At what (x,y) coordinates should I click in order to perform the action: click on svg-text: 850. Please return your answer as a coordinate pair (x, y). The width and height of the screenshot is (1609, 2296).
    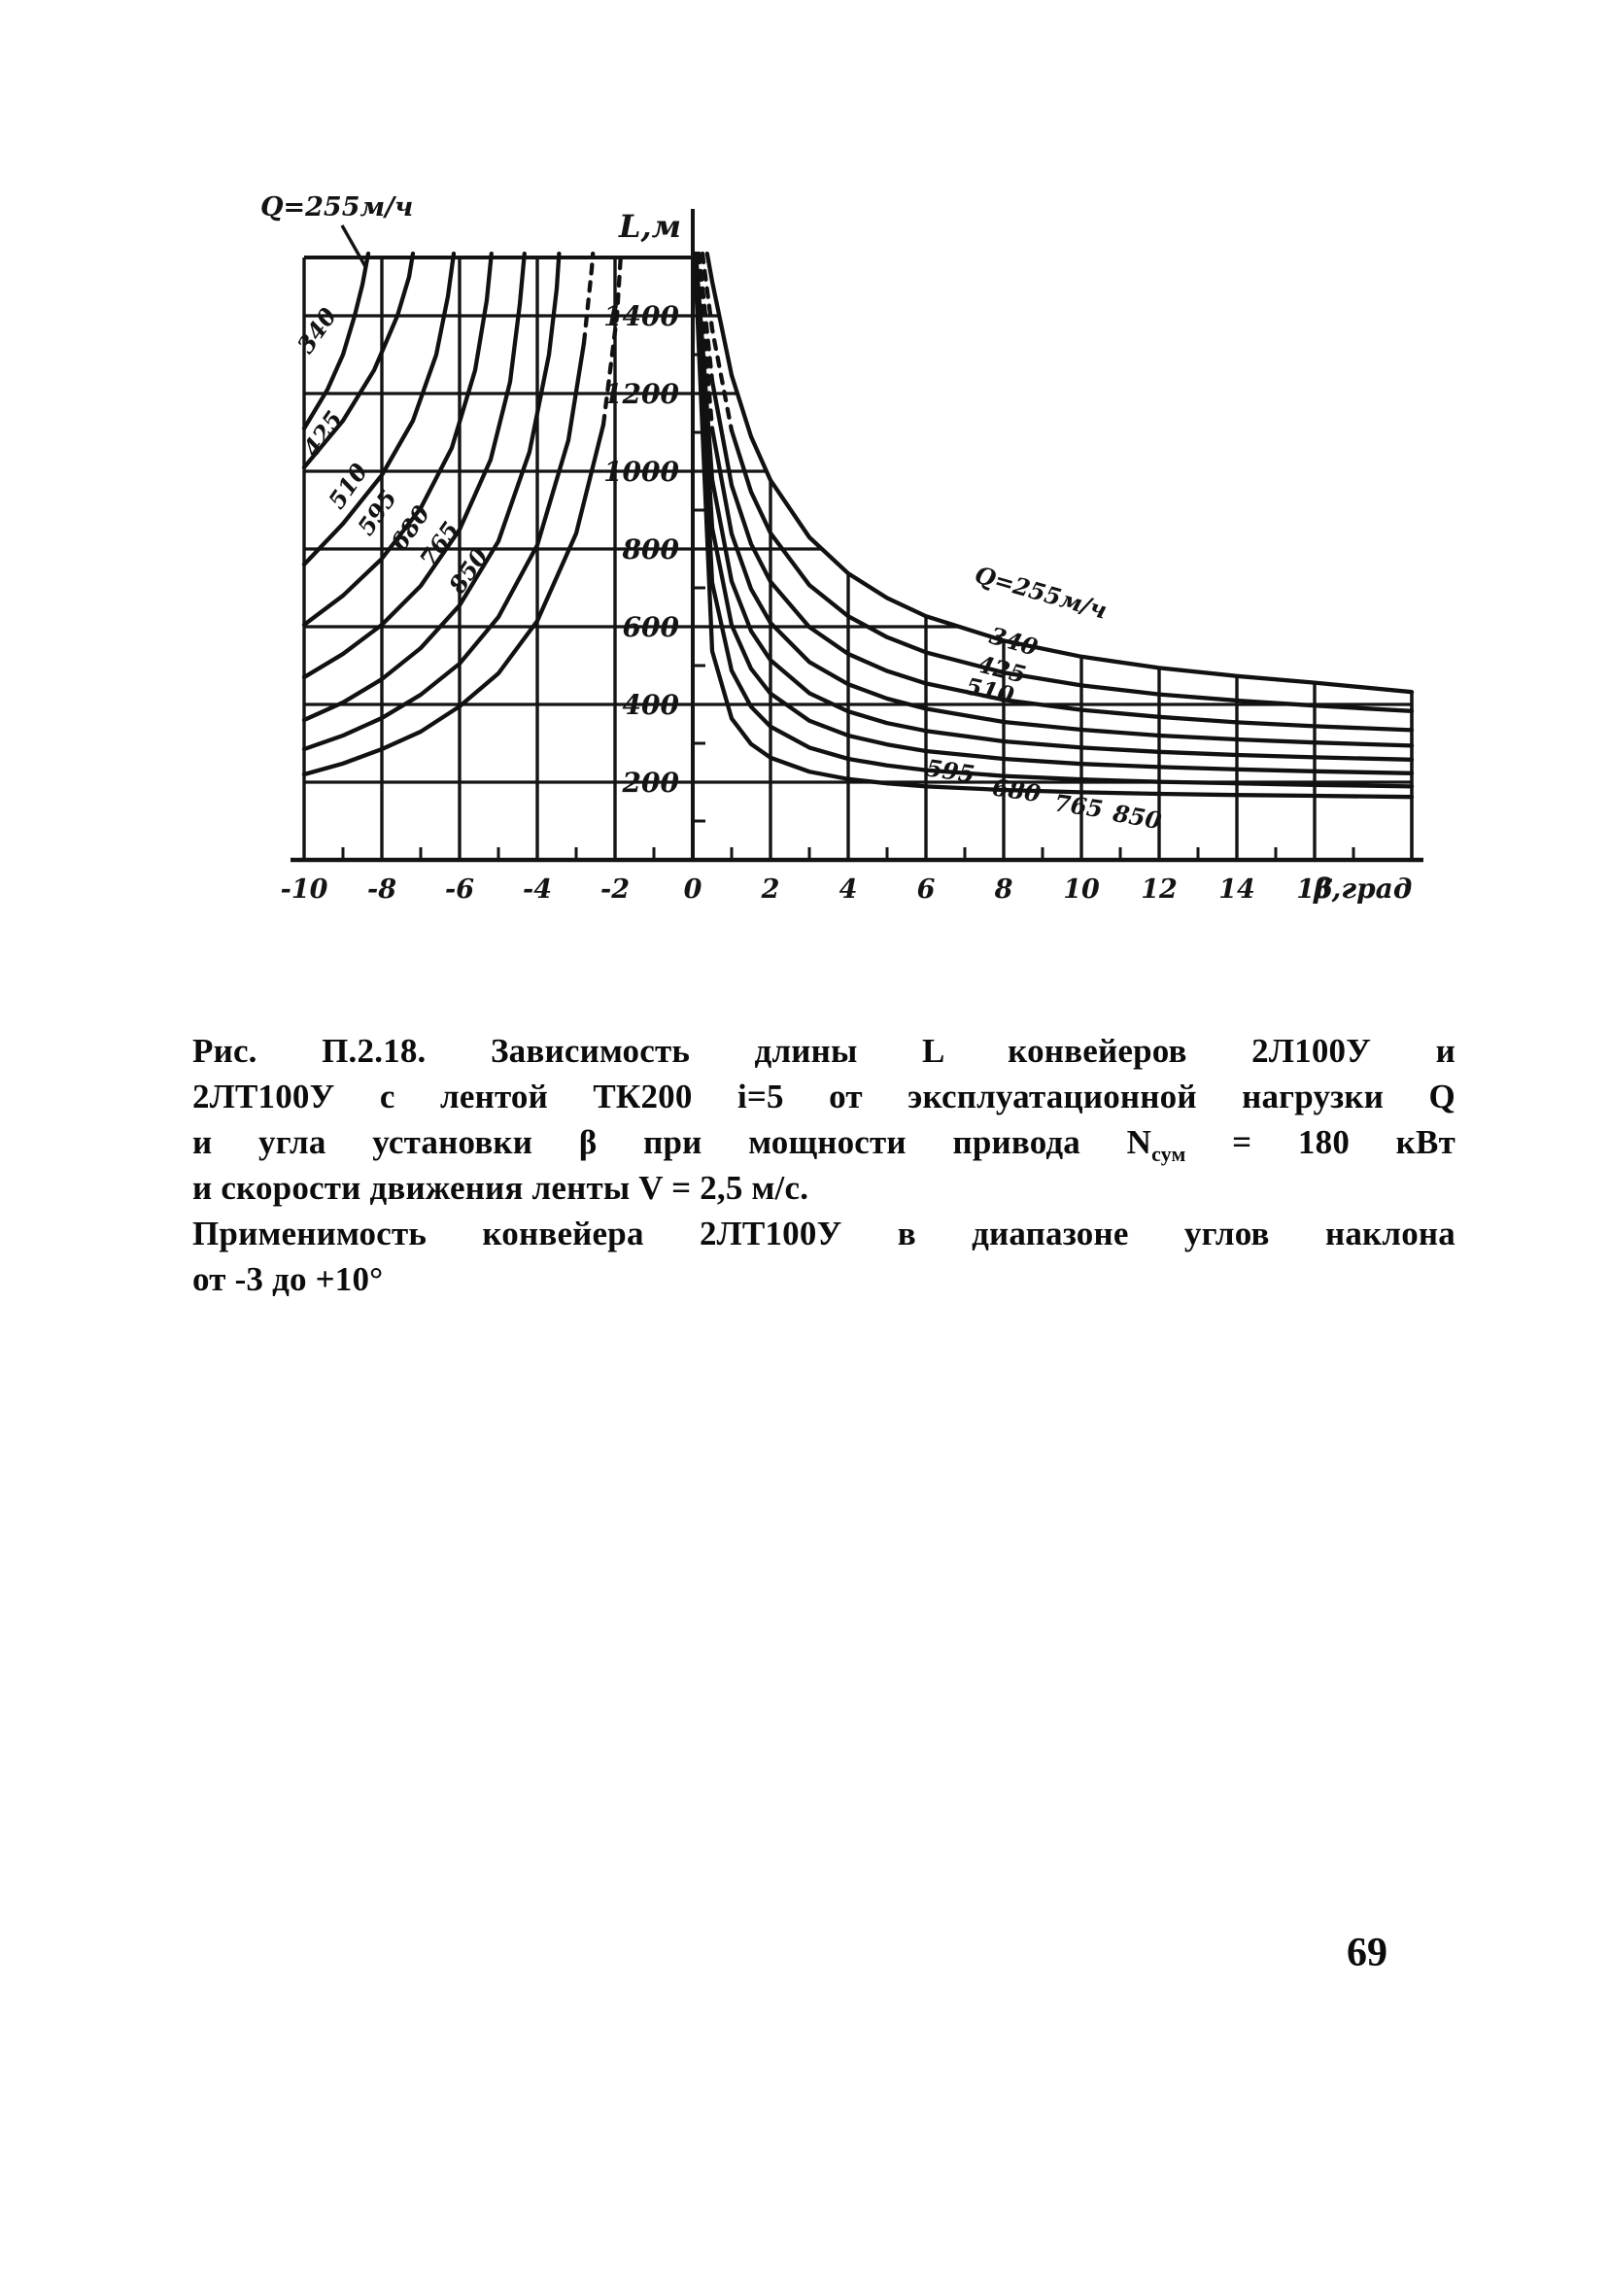
    Looking at the image, I should click on (1137, 817).